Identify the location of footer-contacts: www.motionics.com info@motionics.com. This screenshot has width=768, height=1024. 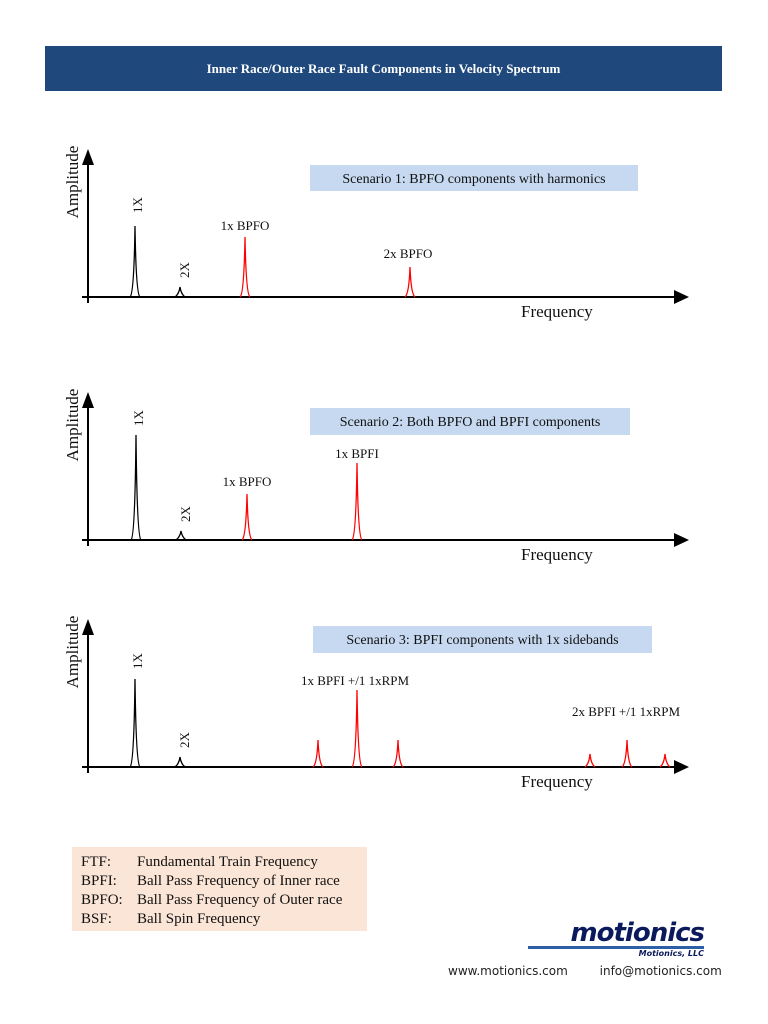
(599, 971).